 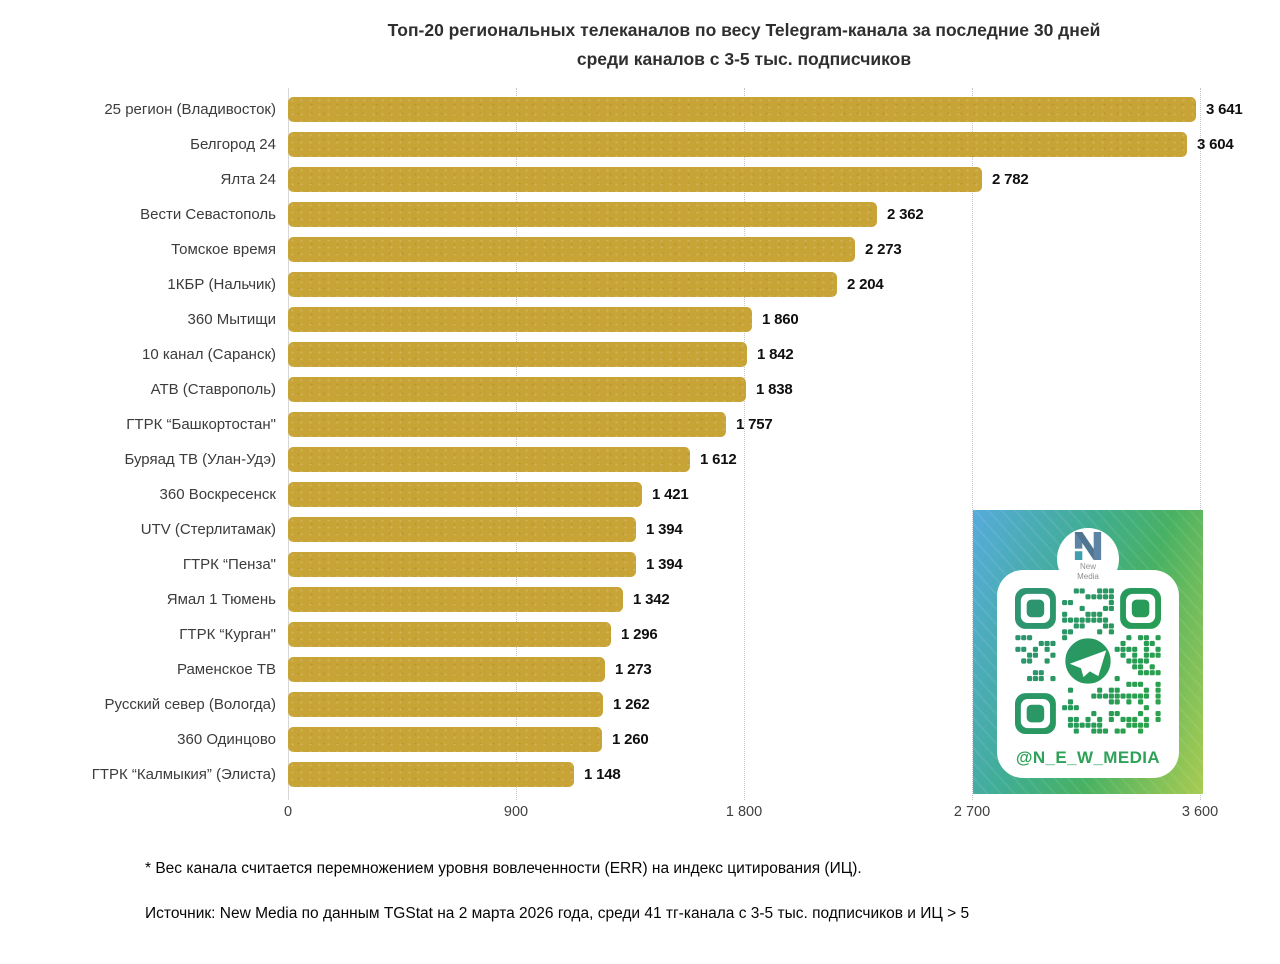 I want to click on bar-row: Ялта 24 2 782, so click(x=640, y=179).